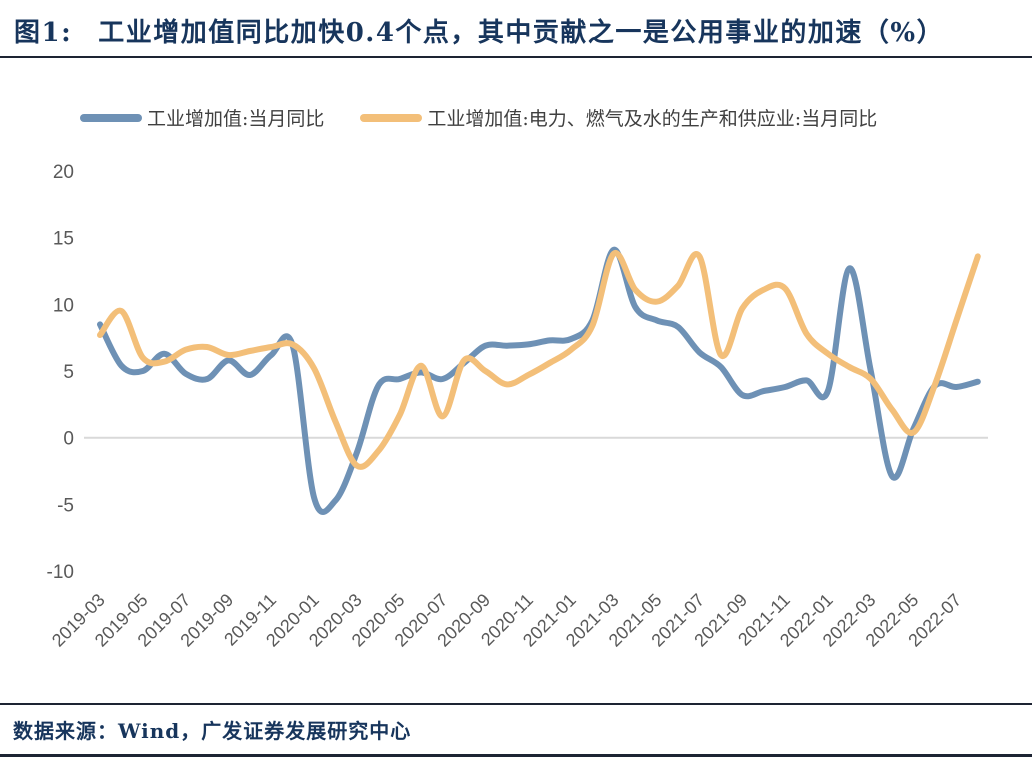  What do you see at coordinates (63, 172) in the screenshot?
I see `y-axis-tick-label: 20` at bounding box center [63, 172].